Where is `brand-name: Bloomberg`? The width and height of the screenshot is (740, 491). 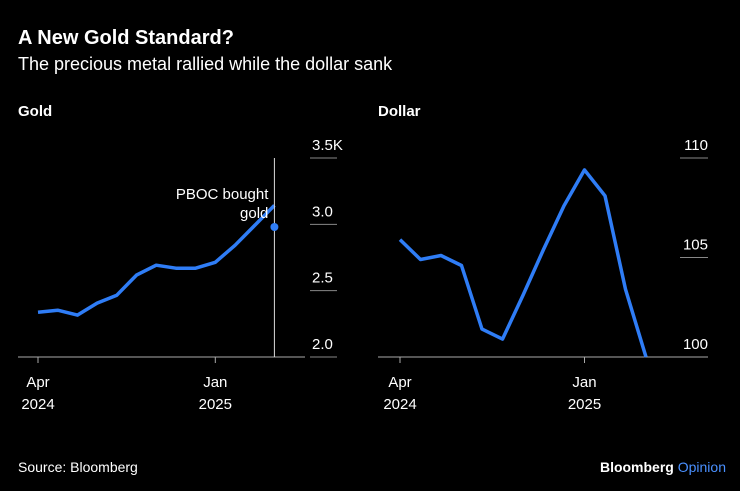
brand-name: Bloomberg is located at coordinates (637, 467).